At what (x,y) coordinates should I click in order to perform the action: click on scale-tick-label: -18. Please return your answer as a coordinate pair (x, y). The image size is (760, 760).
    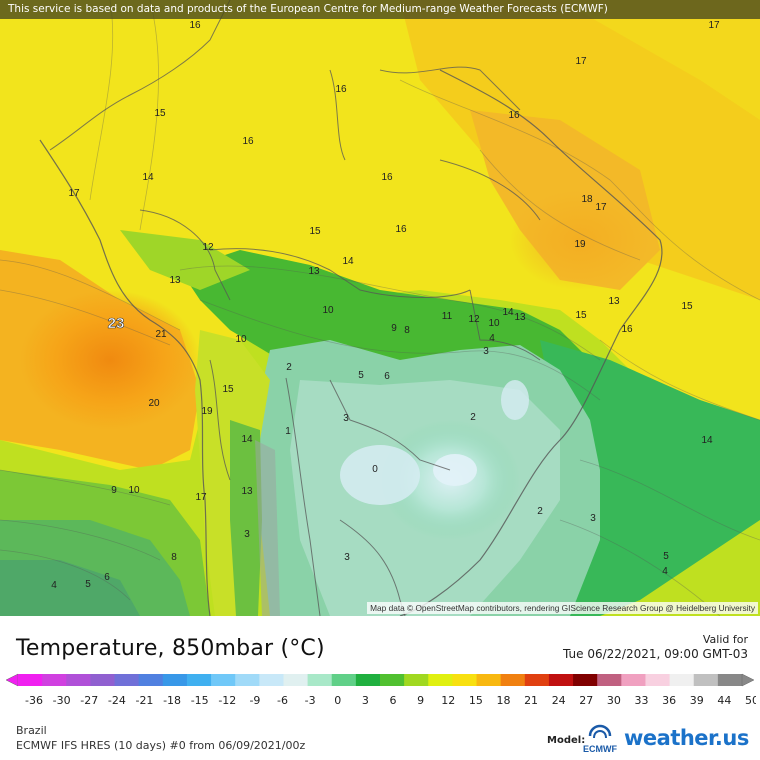
    Looking at the image, I should click on (172, 700).